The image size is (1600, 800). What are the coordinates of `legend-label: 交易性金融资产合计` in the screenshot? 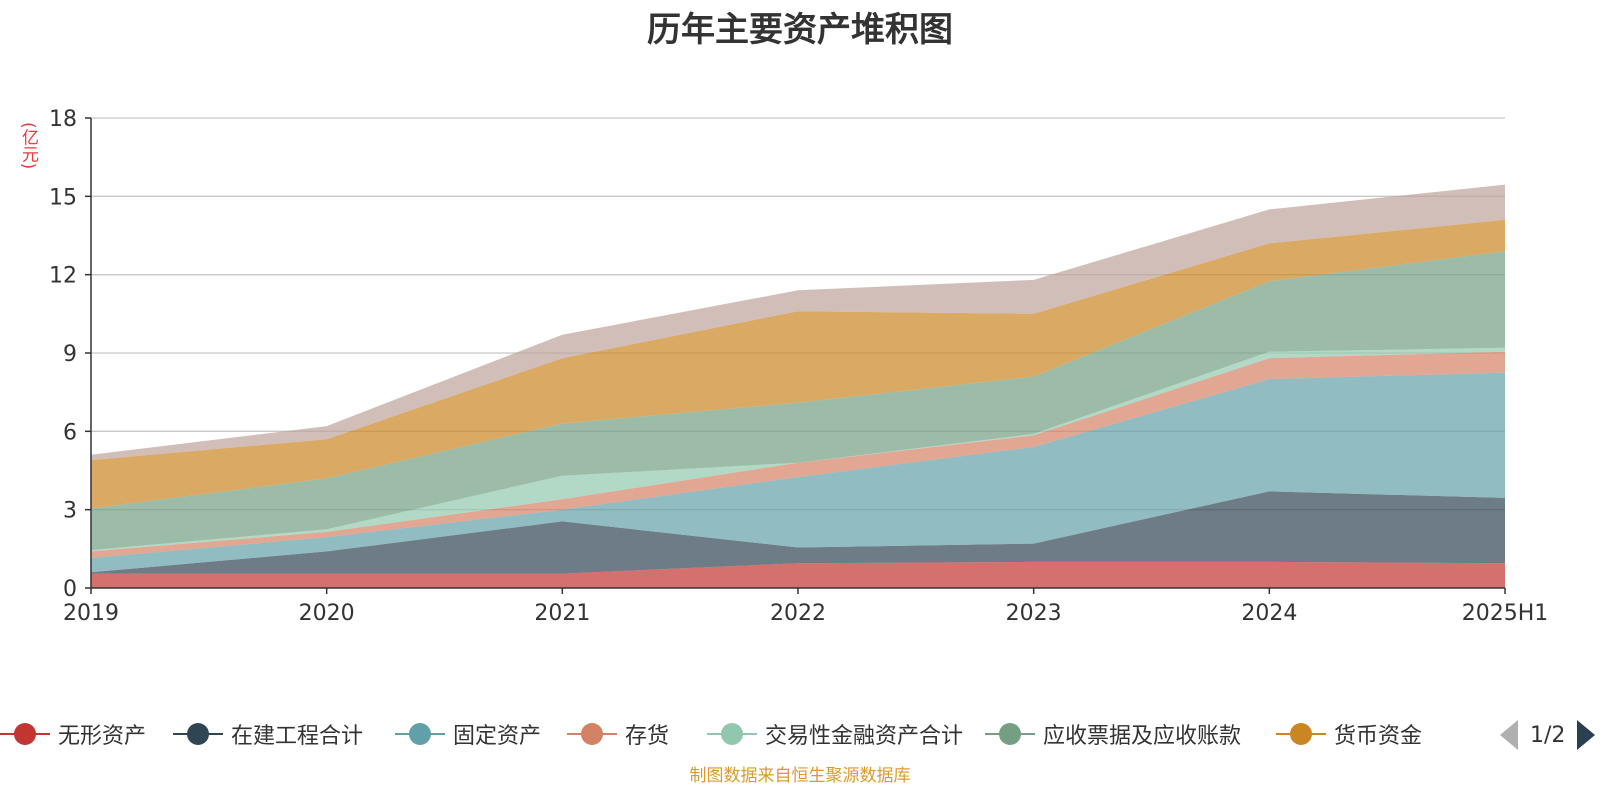 It's located at (864, 736).